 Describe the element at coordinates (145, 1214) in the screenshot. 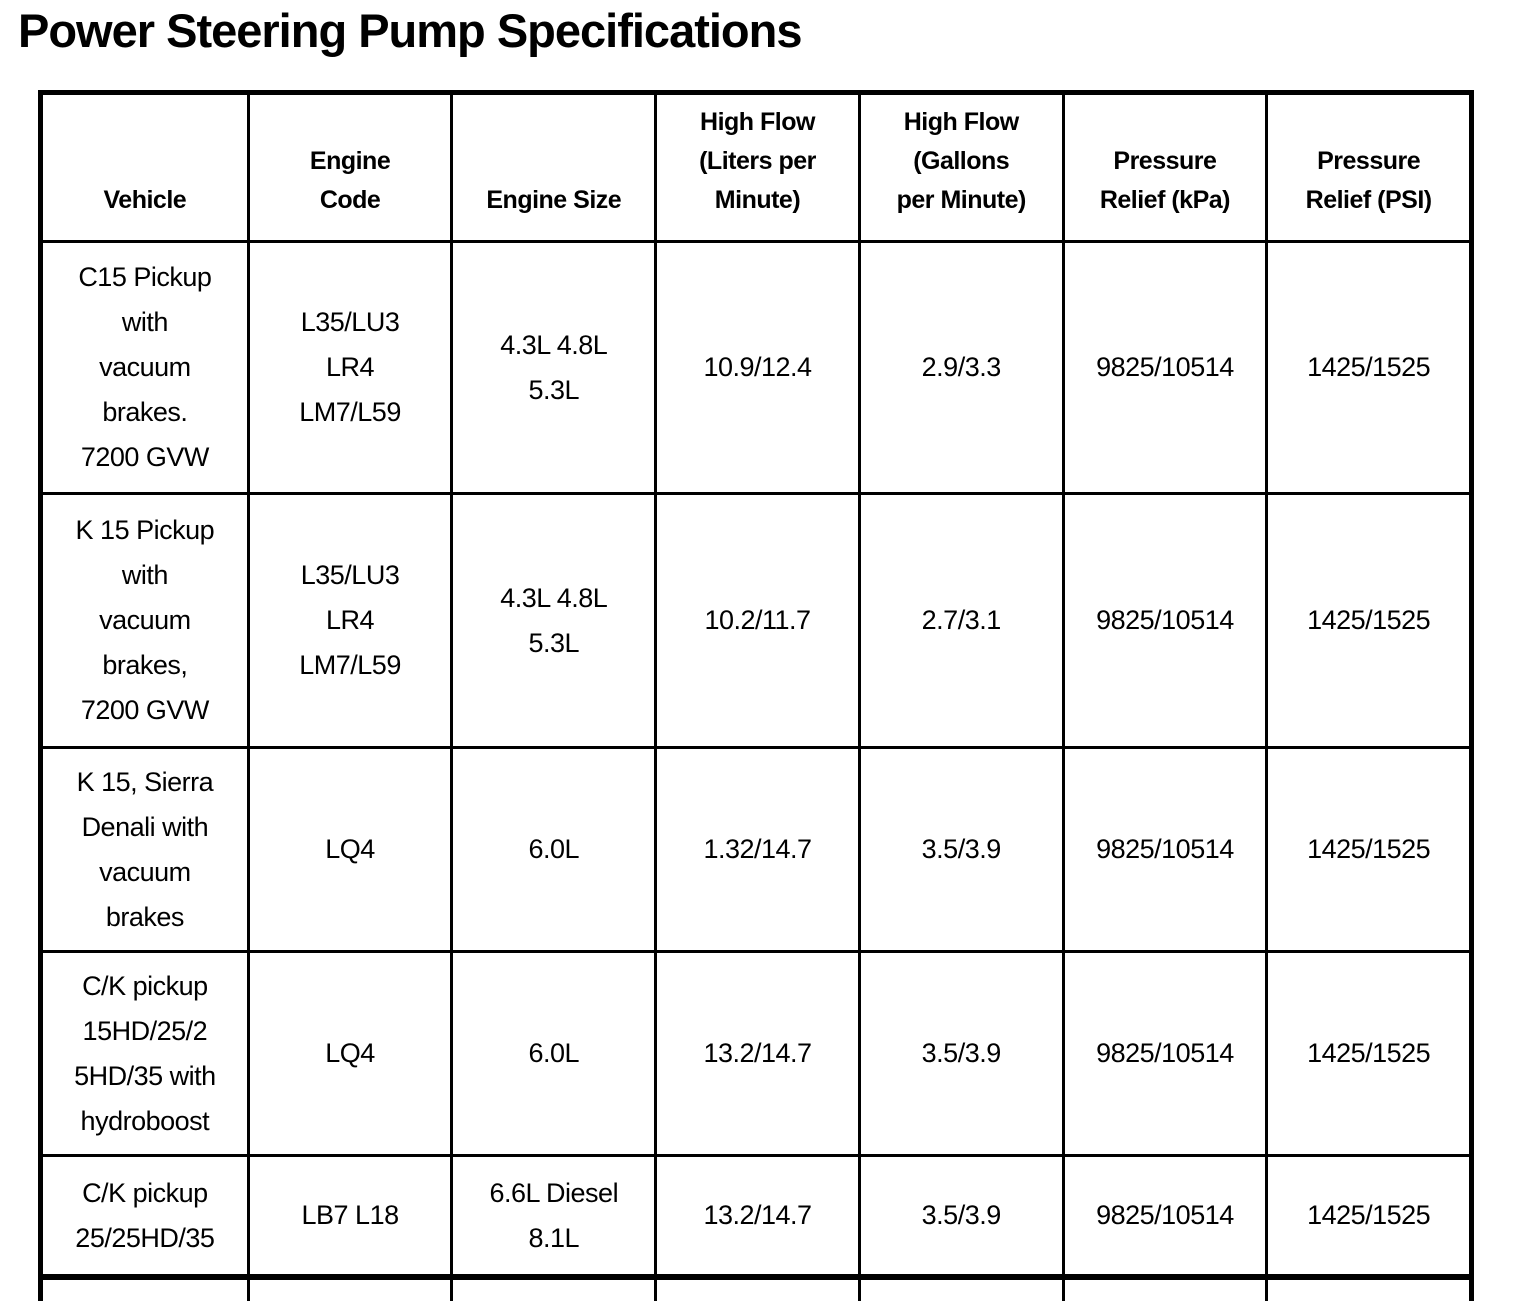

I see `cell-row5-vehicle: C/K pickup 25/25HD/35` at that location.